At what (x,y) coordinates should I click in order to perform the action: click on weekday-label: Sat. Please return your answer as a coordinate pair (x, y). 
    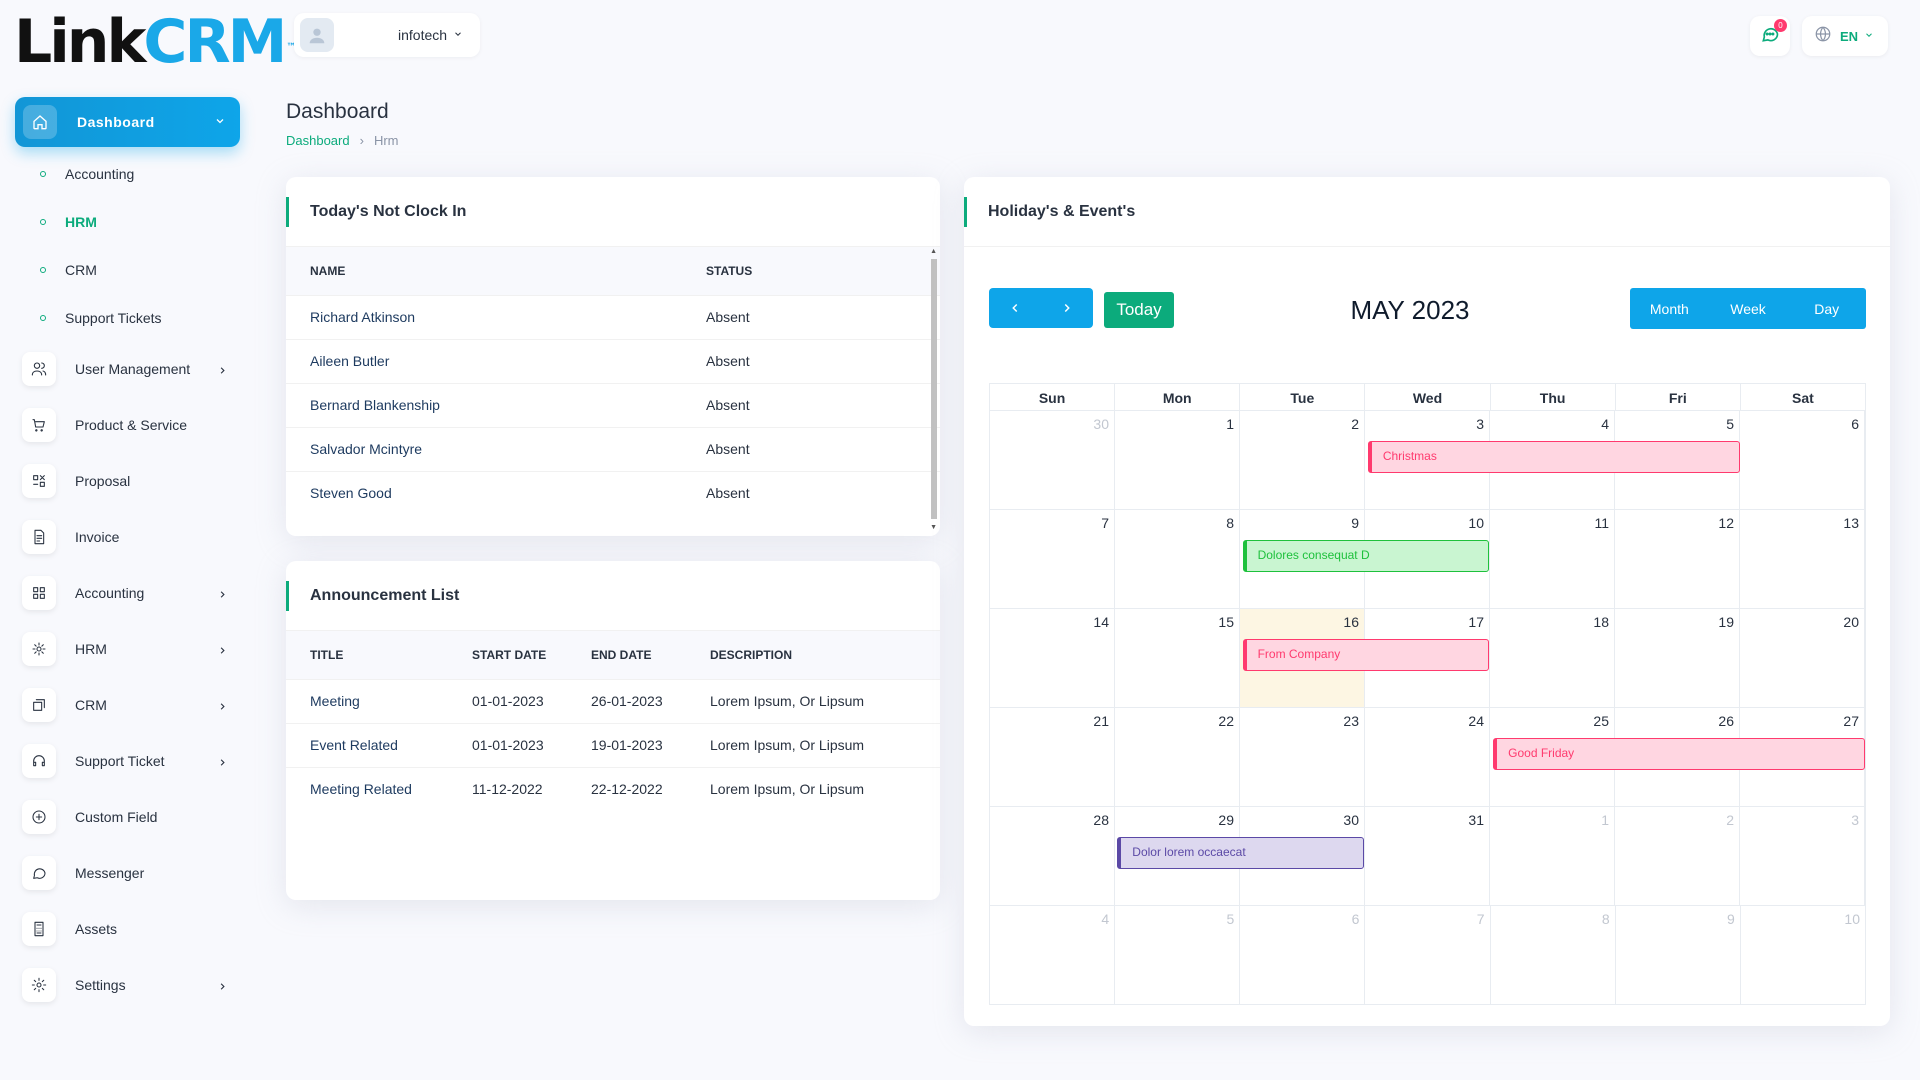
    Looking at the image, I should click on (1803, 398).